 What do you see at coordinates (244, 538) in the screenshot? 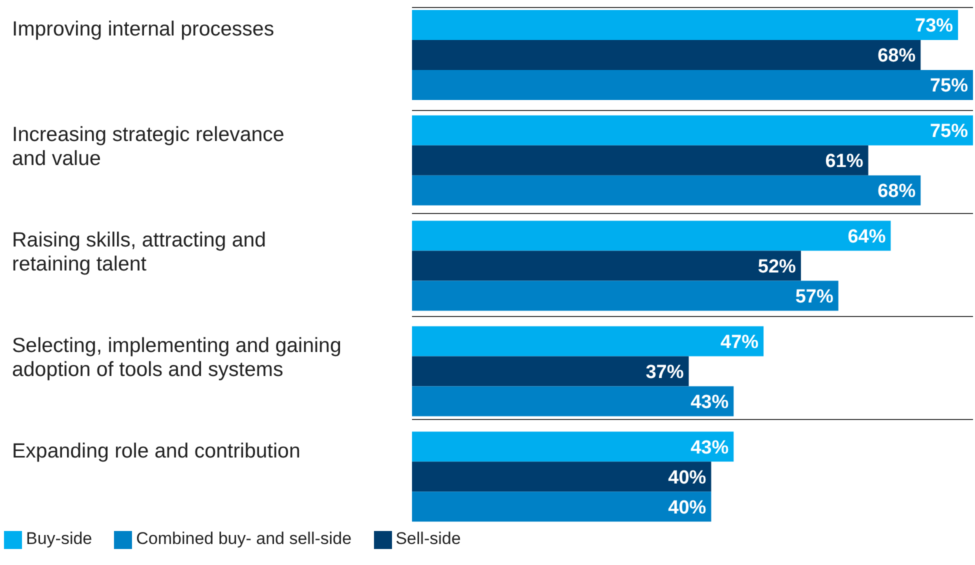
I see `legend-label: Combined buy- and sell-side` at bounding box center [244, 538].